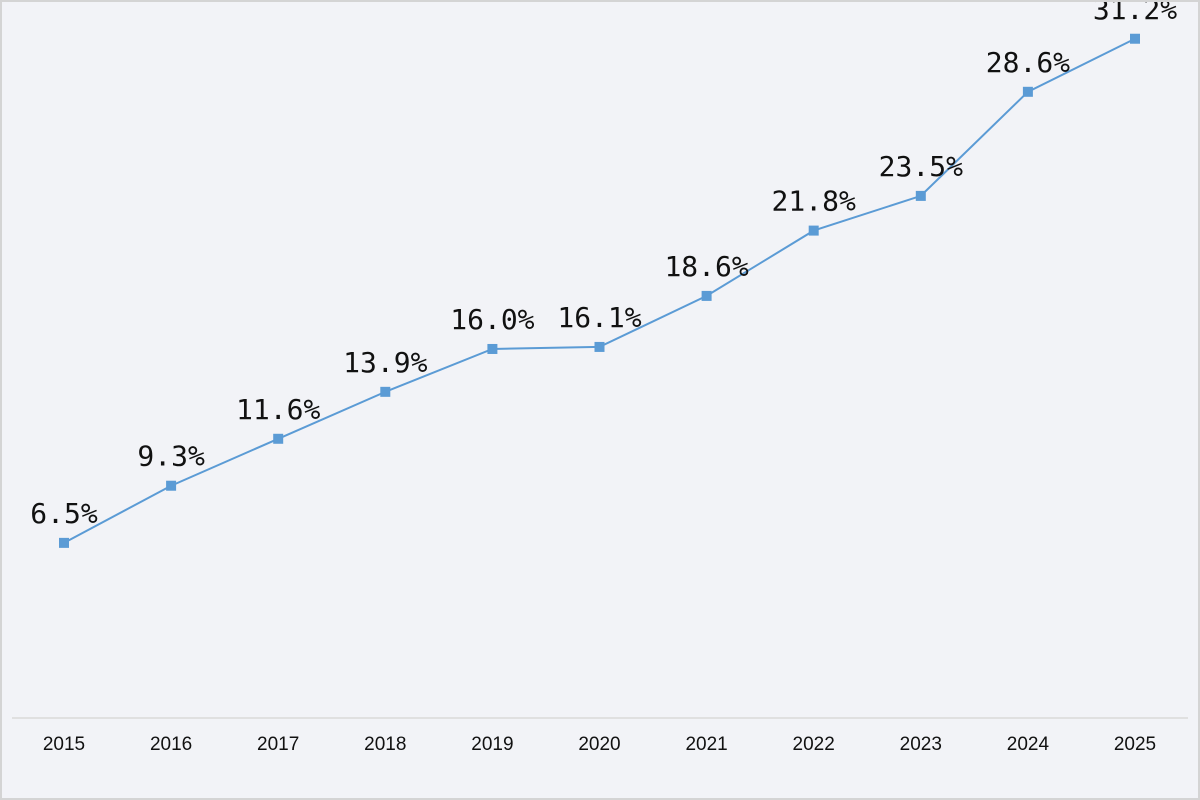 This screenshot has height=800, width=1200. What do you see at coordinates (64, 513) in the screenshot?
I see `data-label-2015: 6.5%` at bounding box center [64, 513].